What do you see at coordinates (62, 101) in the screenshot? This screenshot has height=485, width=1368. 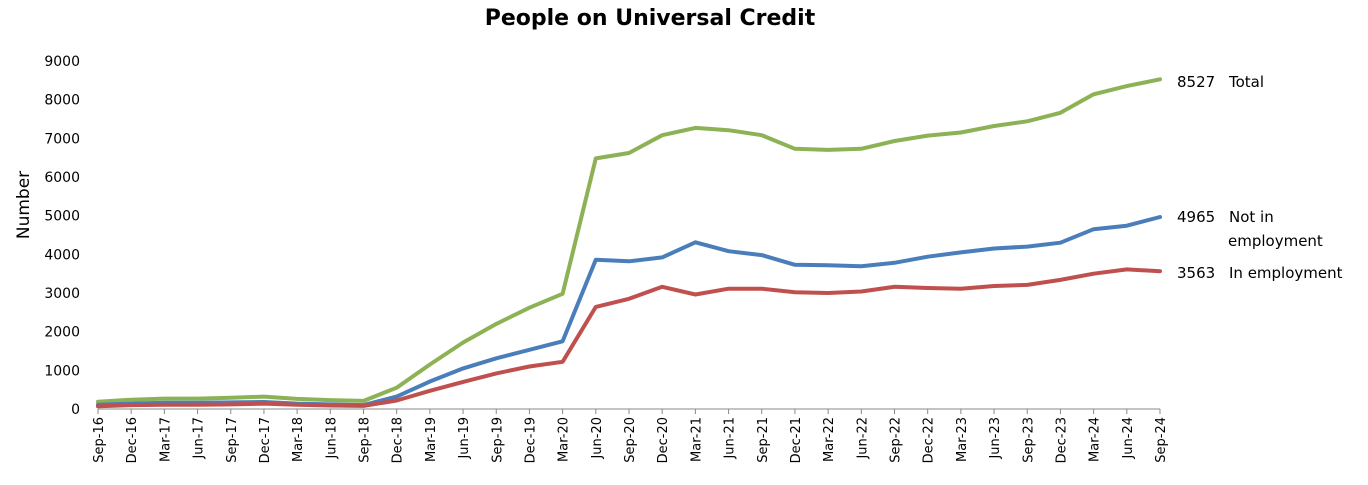 I see `y-tick-label: 8000` at bounding box center [62, 101].